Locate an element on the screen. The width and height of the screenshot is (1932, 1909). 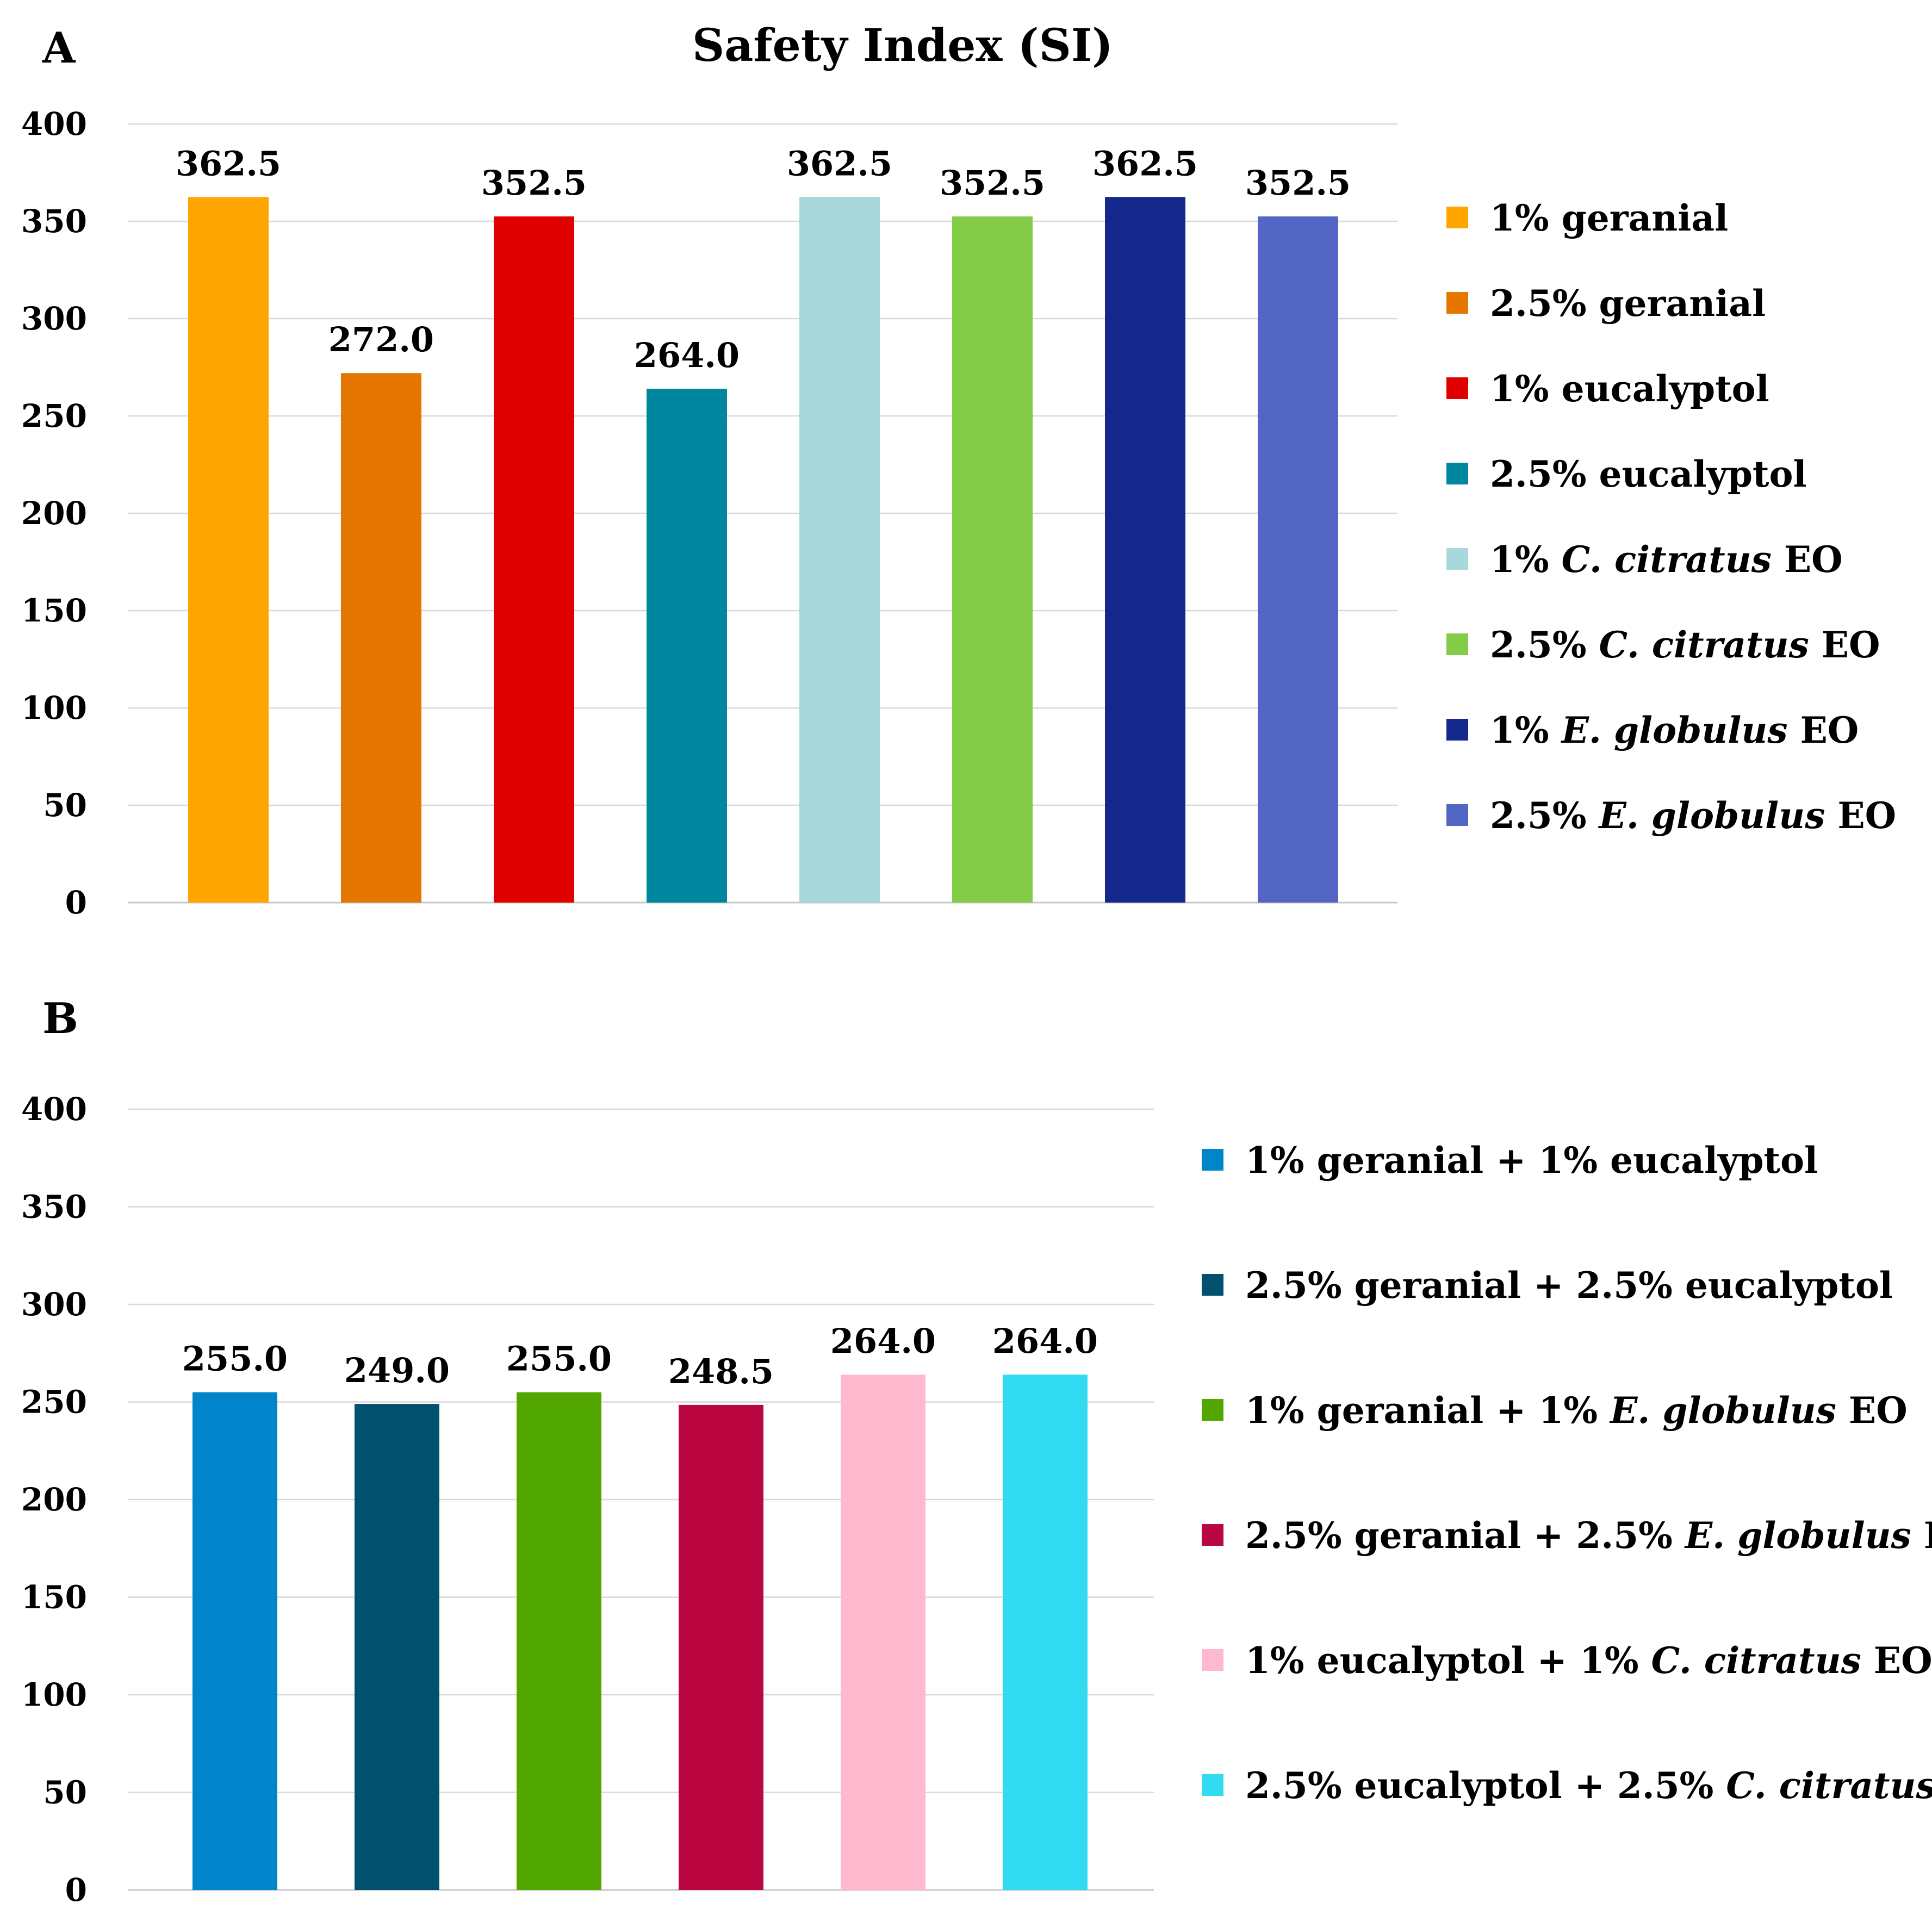
panel-a-y-axis: 0 50 100 150 200 250 300 350 400 is located at coordinates (54, 513).